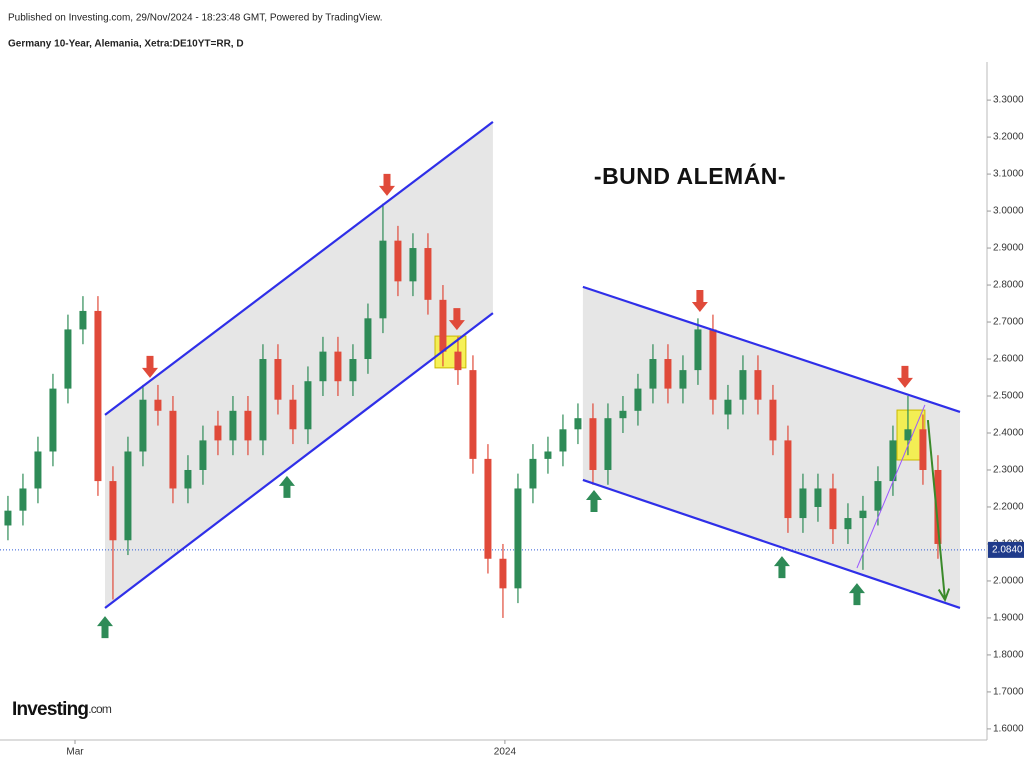 This screenshot has width=1024, height=768. What do you see at coordinates (690, 175) in the screenshot?
I see `annotation-title: -BUND ALEMÁN-` at bounding box center [690, 175].